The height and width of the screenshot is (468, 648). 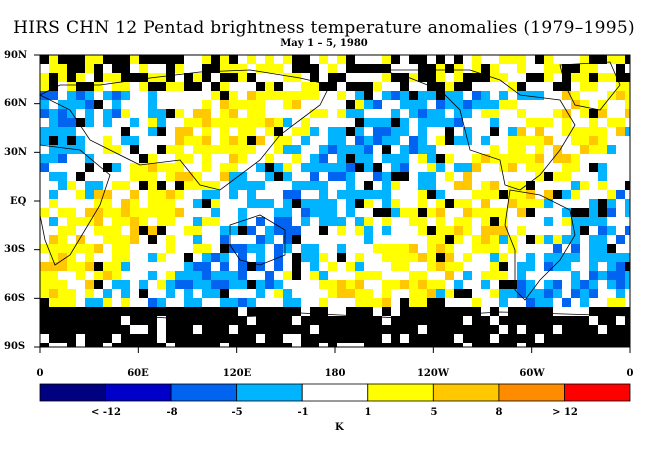 I want to click on colorbar-unit: K, so click(x=339, y=427).